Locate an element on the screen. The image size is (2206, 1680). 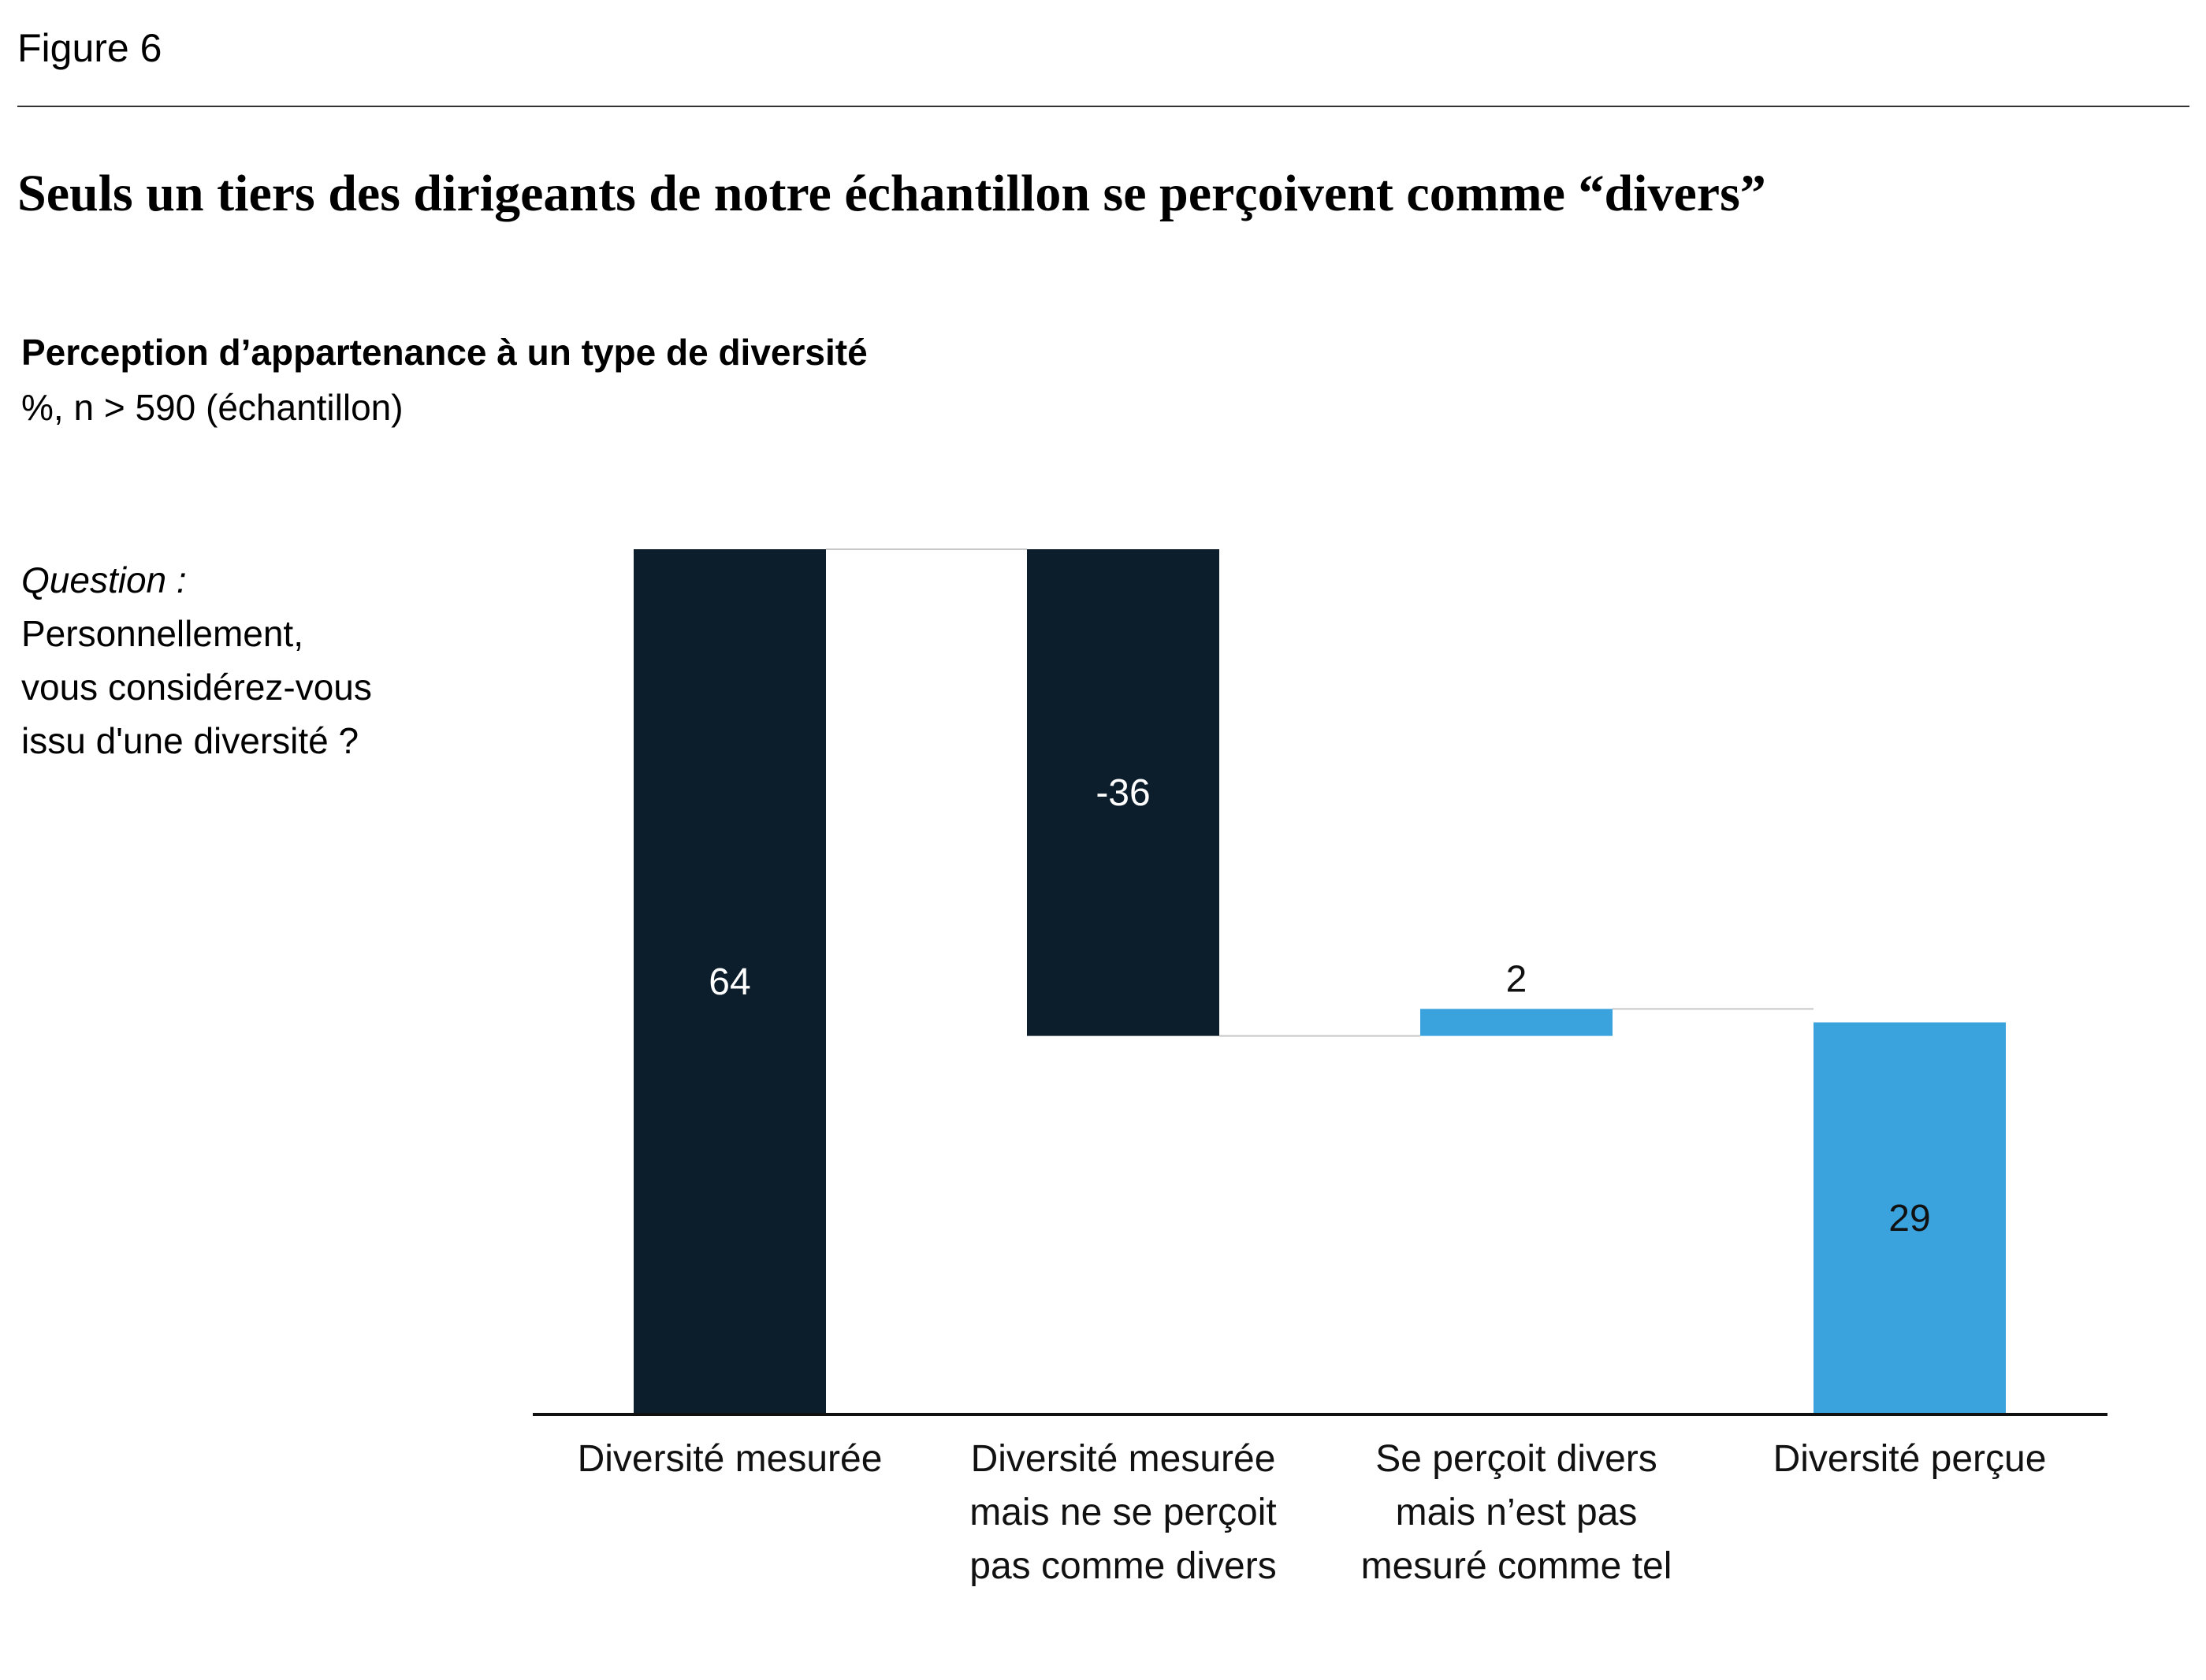
x-tick-label: Diversité mesurée is located at coordinates (730, 1459).